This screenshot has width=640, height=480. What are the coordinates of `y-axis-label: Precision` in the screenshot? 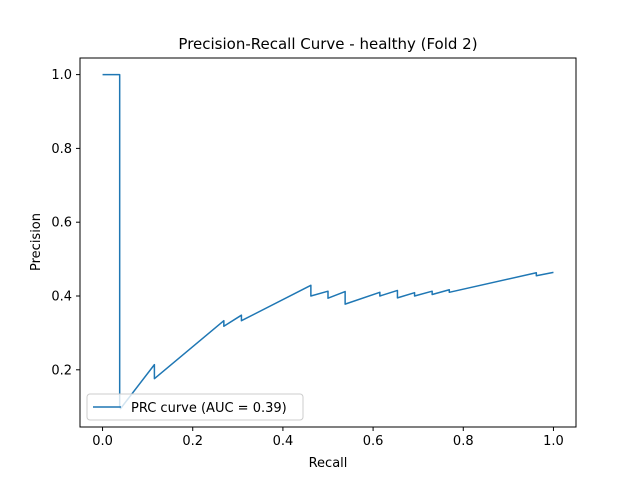 It's located at (36, 242).